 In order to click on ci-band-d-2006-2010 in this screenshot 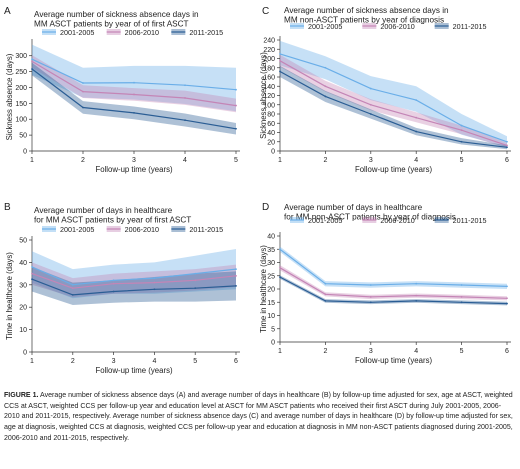, I will do `click(393, 283)`.